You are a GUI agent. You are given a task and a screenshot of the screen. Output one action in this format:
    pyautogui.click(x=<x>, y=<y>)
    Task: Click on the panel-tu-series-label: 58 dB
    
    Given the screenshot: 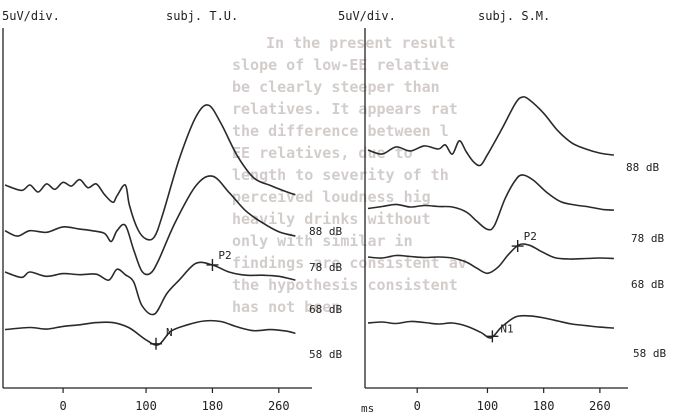 What is the action you would take?
    pyautogui.click(x=325, y=354)
    